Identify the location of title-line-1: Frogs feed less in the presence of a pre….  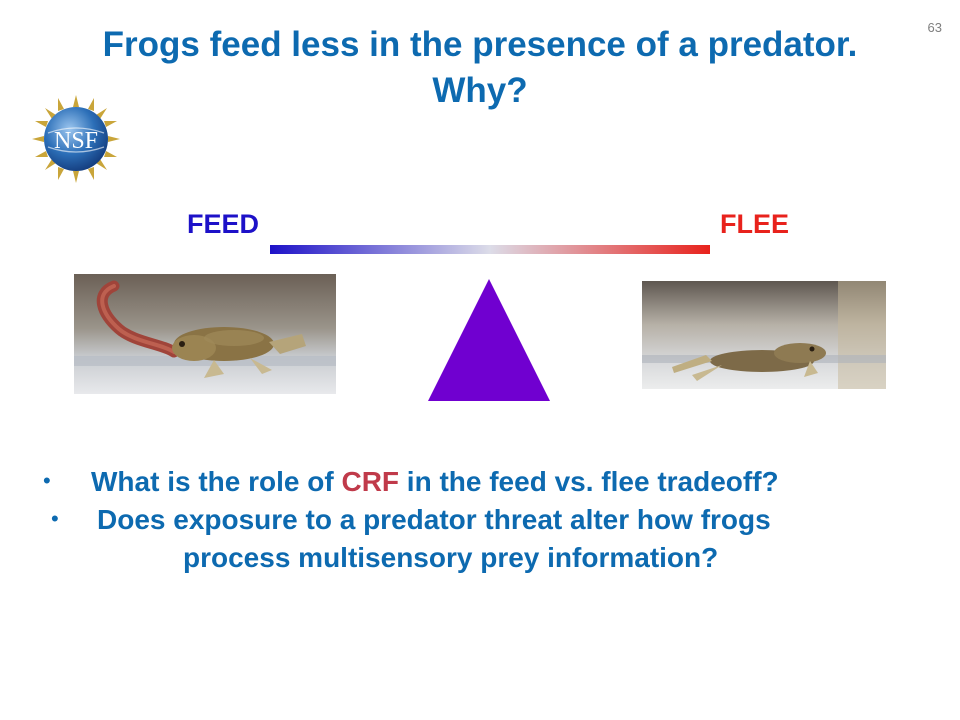
(480, 44).